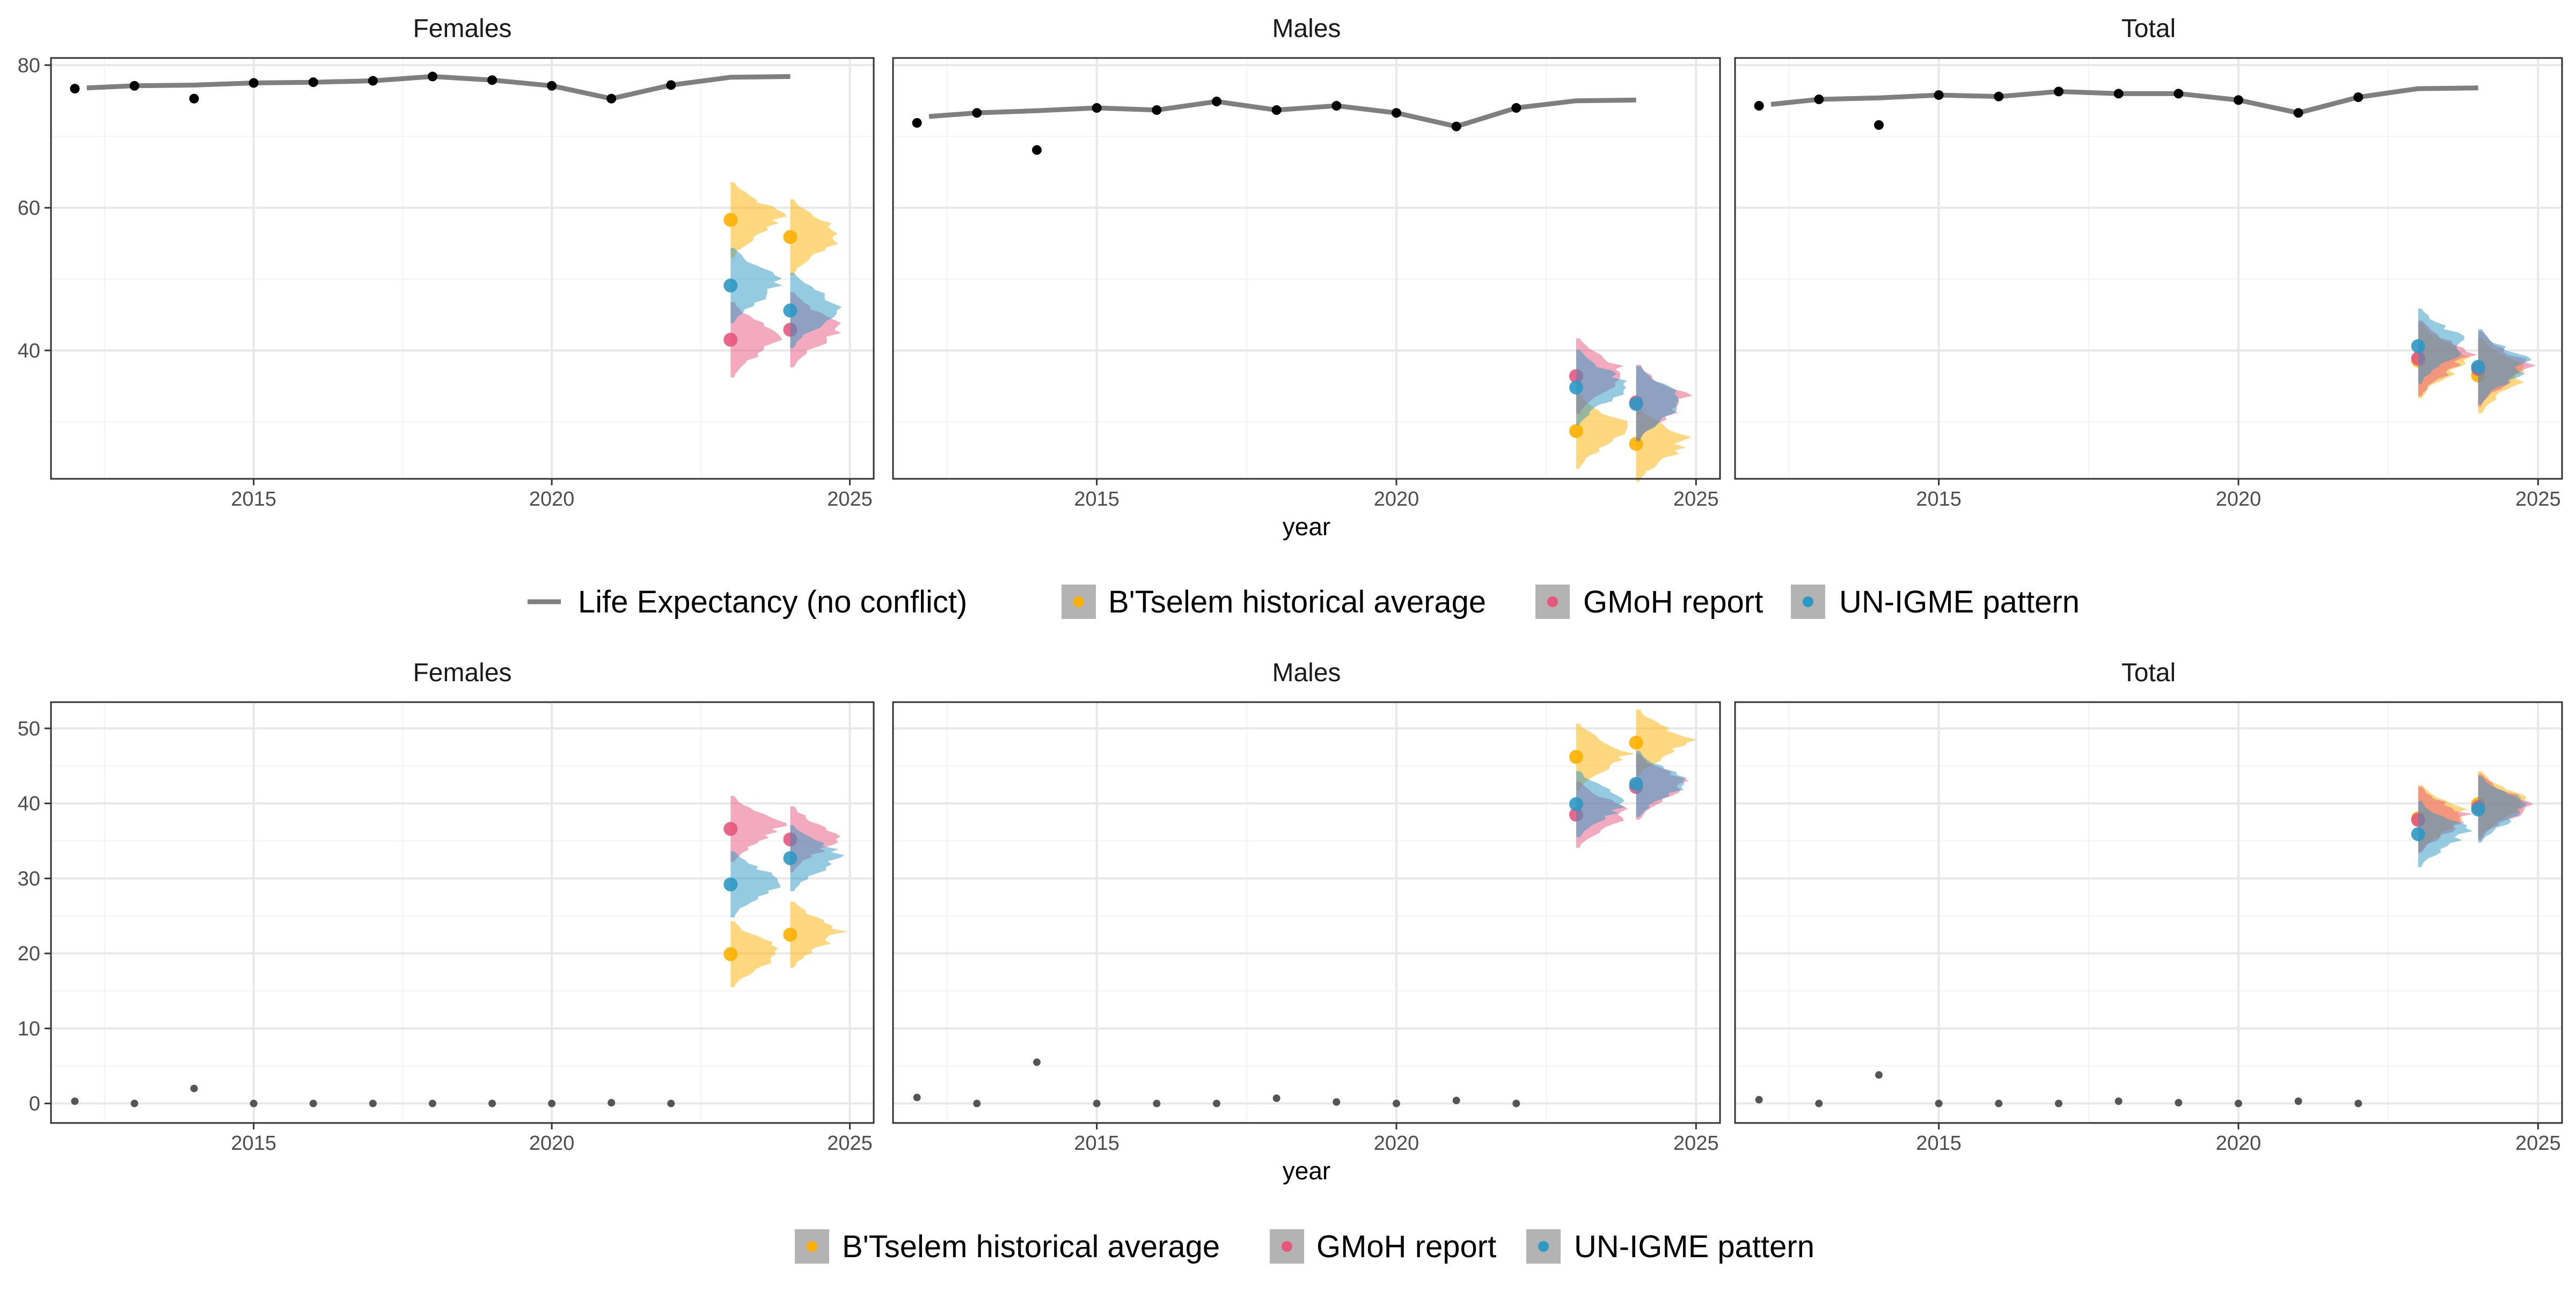 This screenshot has width=2576, height=1291. Describe the element at coordinates (1306, 262) in the screenshot. I see `panel-males-1: Males 2015 2020 2025` at that location.